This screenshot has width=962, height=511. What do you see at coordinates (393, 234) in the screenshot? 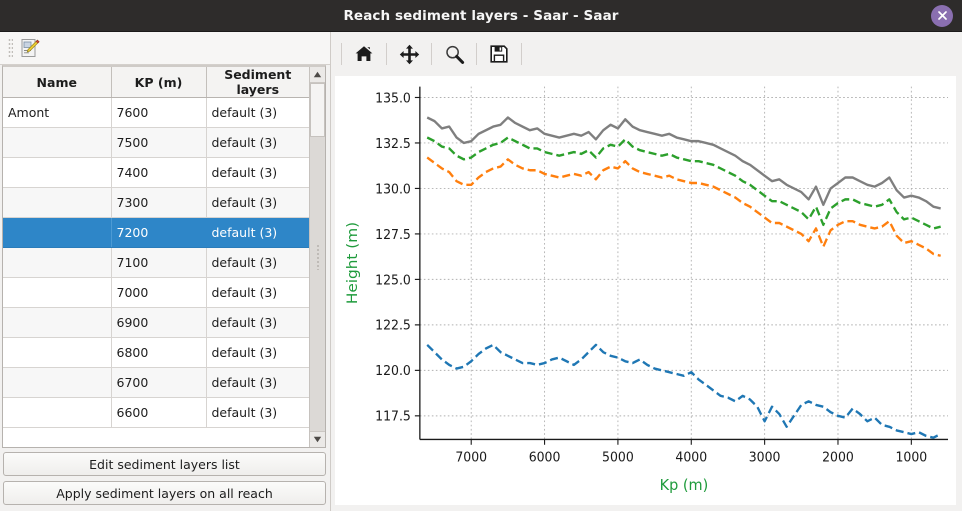
I see `y-tick-label: 127.5` at bounding box center [393, 234].